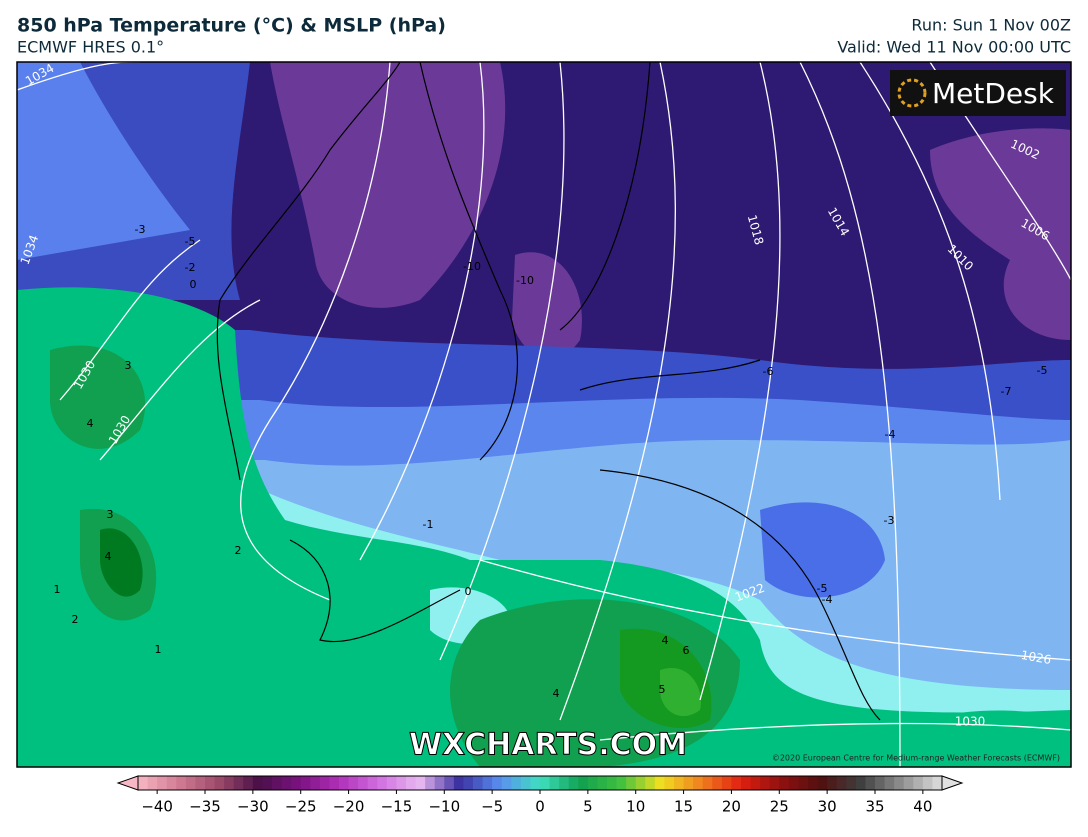 The width and height of the screenshot is (1088, 837). Describe the element at coordinates (428, 524) in the screenshot. I see `contour-label: -1` at that location.